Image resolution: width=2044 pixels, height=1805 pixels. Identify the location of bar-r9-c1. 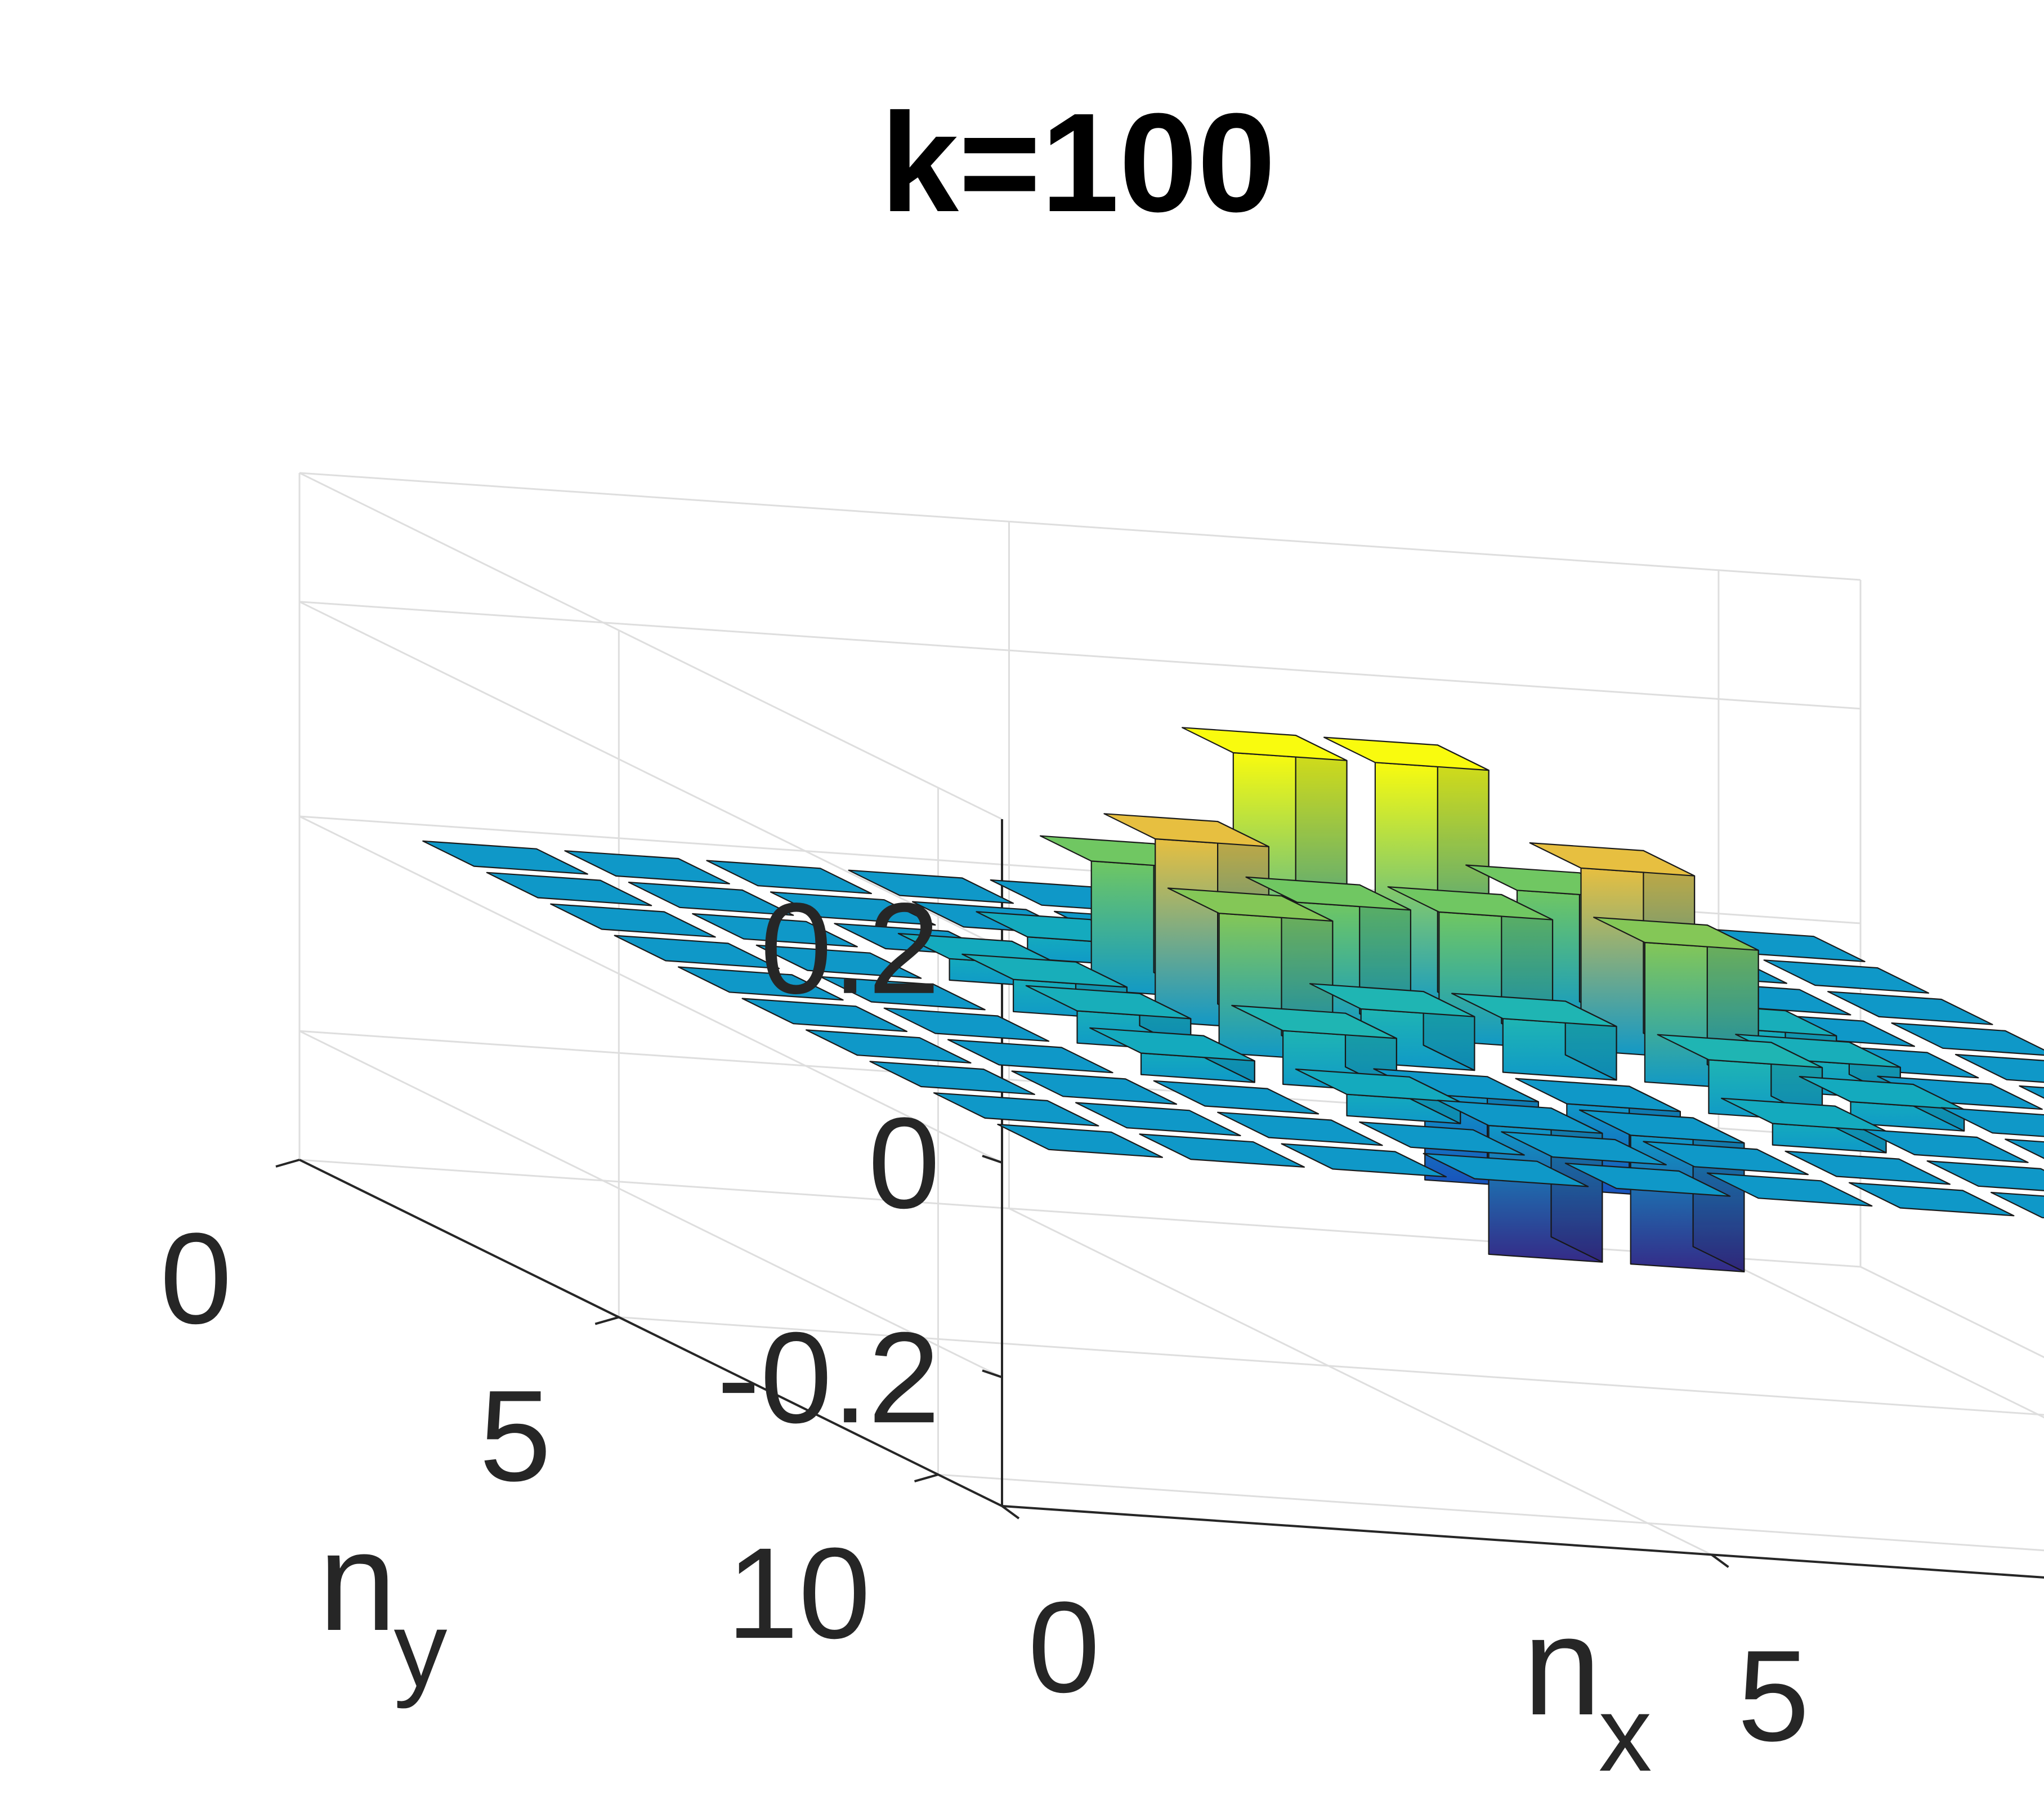
(1222, 1150).